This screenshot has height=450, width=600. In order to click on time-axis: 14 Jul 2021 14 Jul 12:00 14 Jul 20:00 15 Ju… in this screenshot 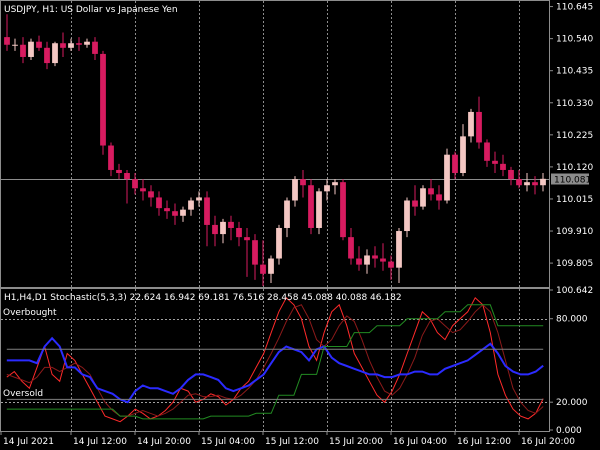, I will do `click(287, 439)`.